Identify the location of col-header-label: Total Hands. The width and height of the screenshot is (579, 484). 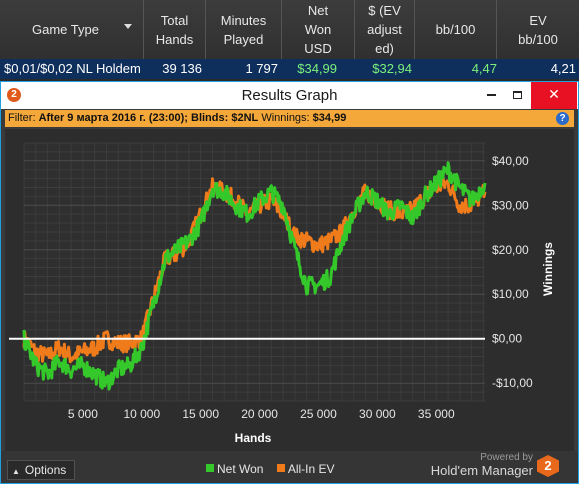
(174, 29).